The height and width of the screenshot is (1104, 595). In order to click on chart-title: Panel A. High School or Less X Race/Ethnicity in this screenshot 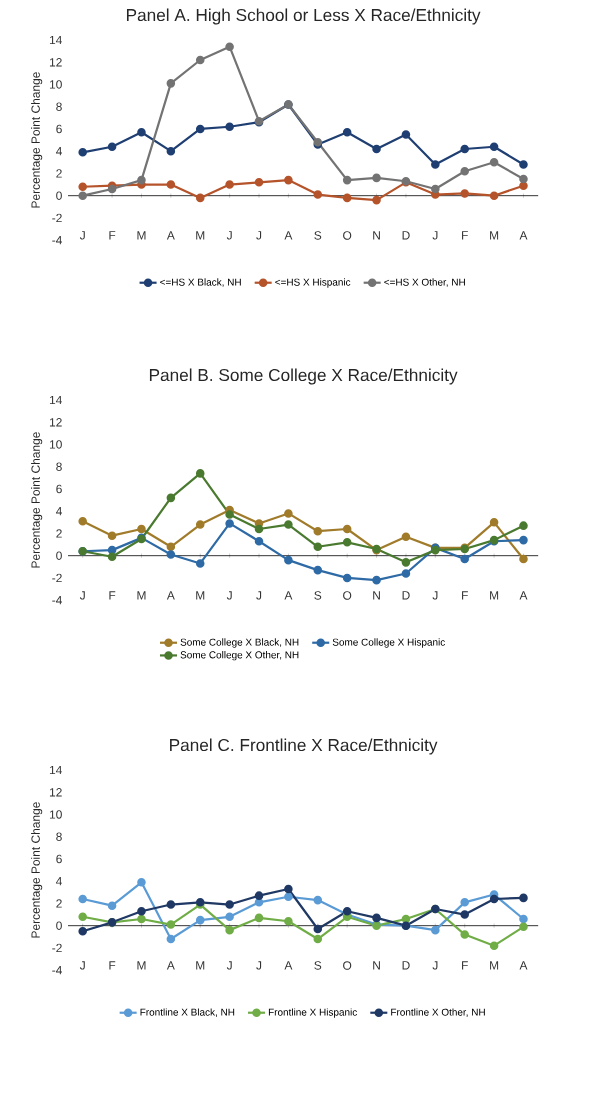, I will do `click(303, 16)`.